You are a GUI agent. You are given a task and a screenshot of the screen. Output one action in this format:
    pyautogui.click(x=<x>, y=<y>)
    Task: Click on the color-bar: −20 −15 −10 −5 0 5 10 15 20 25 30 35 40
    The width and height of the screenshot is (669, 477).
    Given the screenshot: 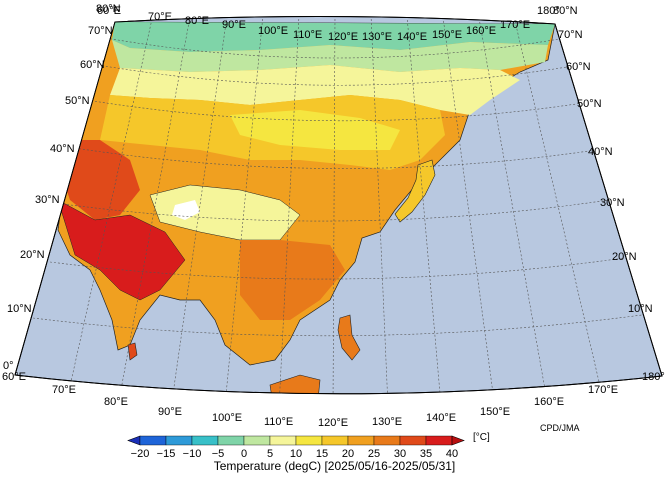 What is the action you would take?
    pyautogui.click(x=296, y=447)
    